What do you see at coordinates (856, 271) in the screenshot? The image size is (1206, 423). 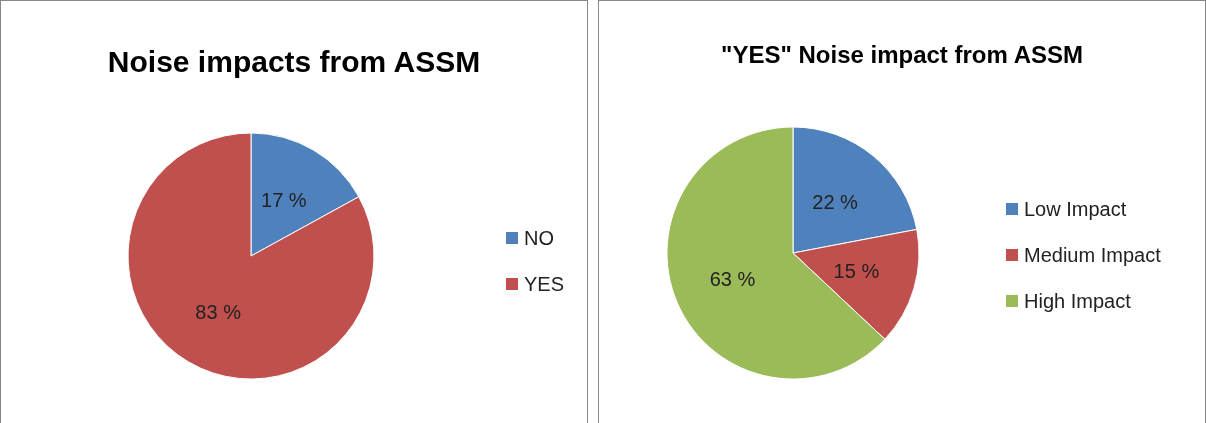 I see `data-label: 15 %` at bounding box center [856, 271].